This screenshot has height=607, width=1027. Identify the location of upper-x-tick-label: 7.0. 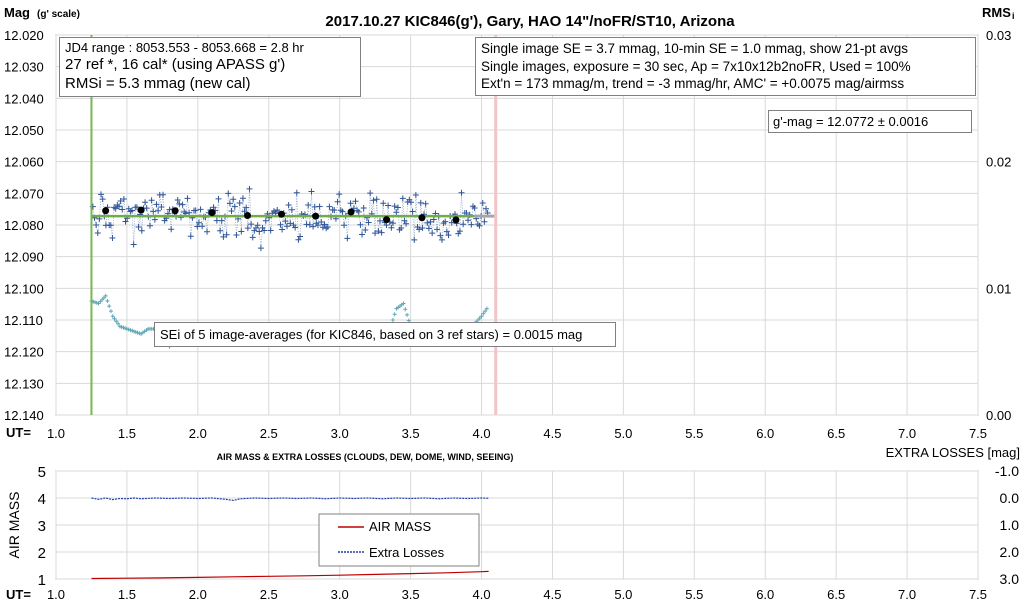
(907, 433).